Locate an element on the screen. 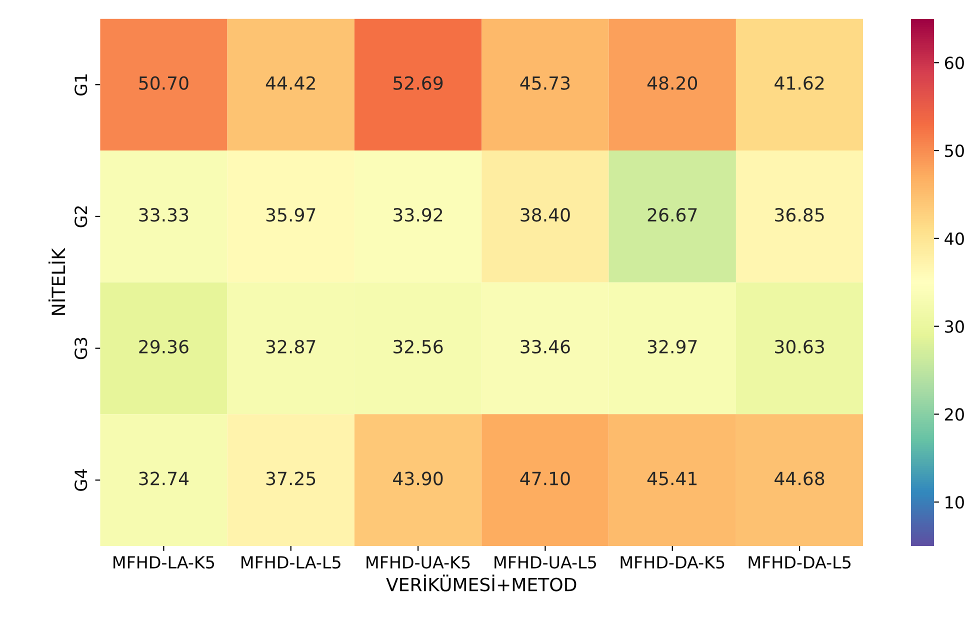  data-label: 33.33 is located at coordinates (163, 215).